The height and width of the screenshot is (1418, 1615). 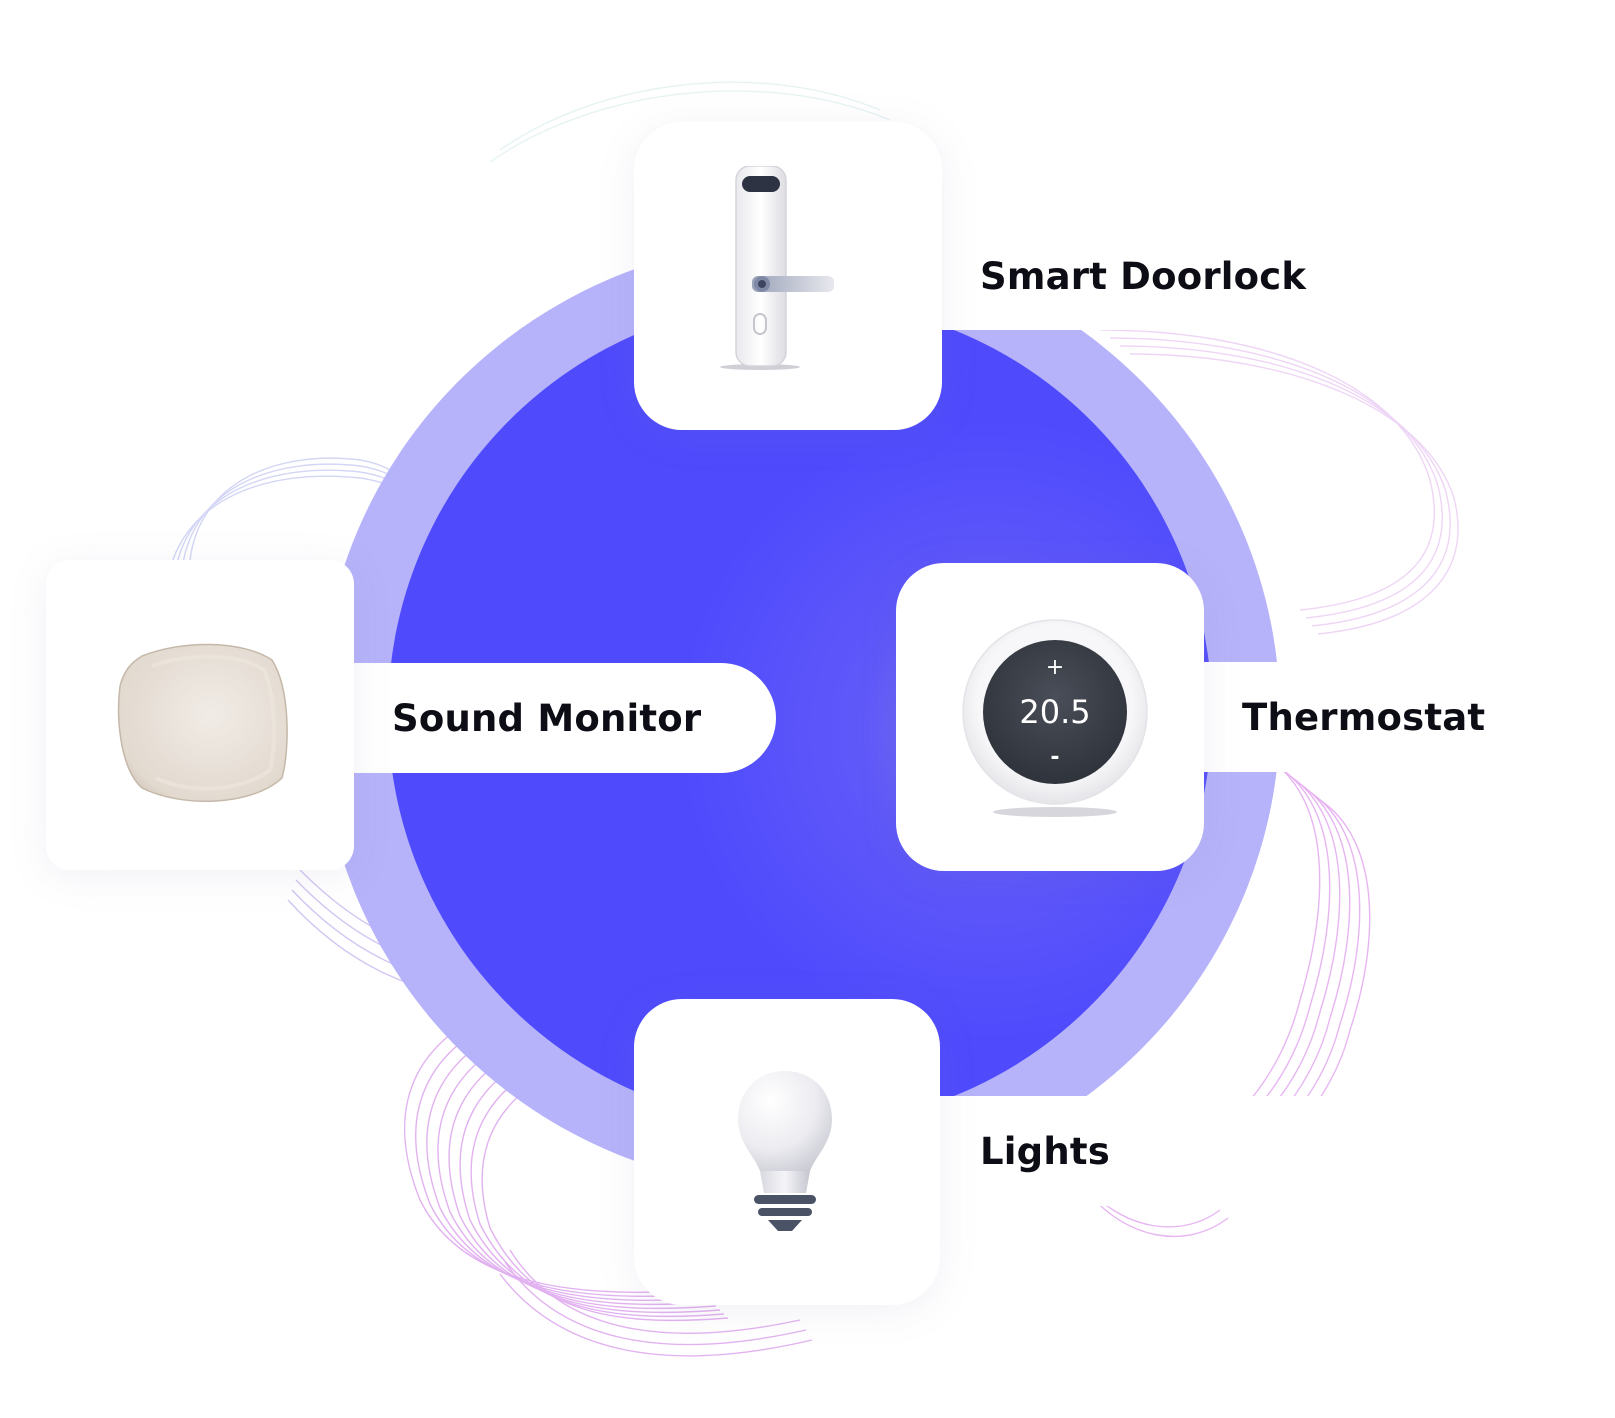 I want to click on smart-doorlock-icon, so click(x=777, y=268).